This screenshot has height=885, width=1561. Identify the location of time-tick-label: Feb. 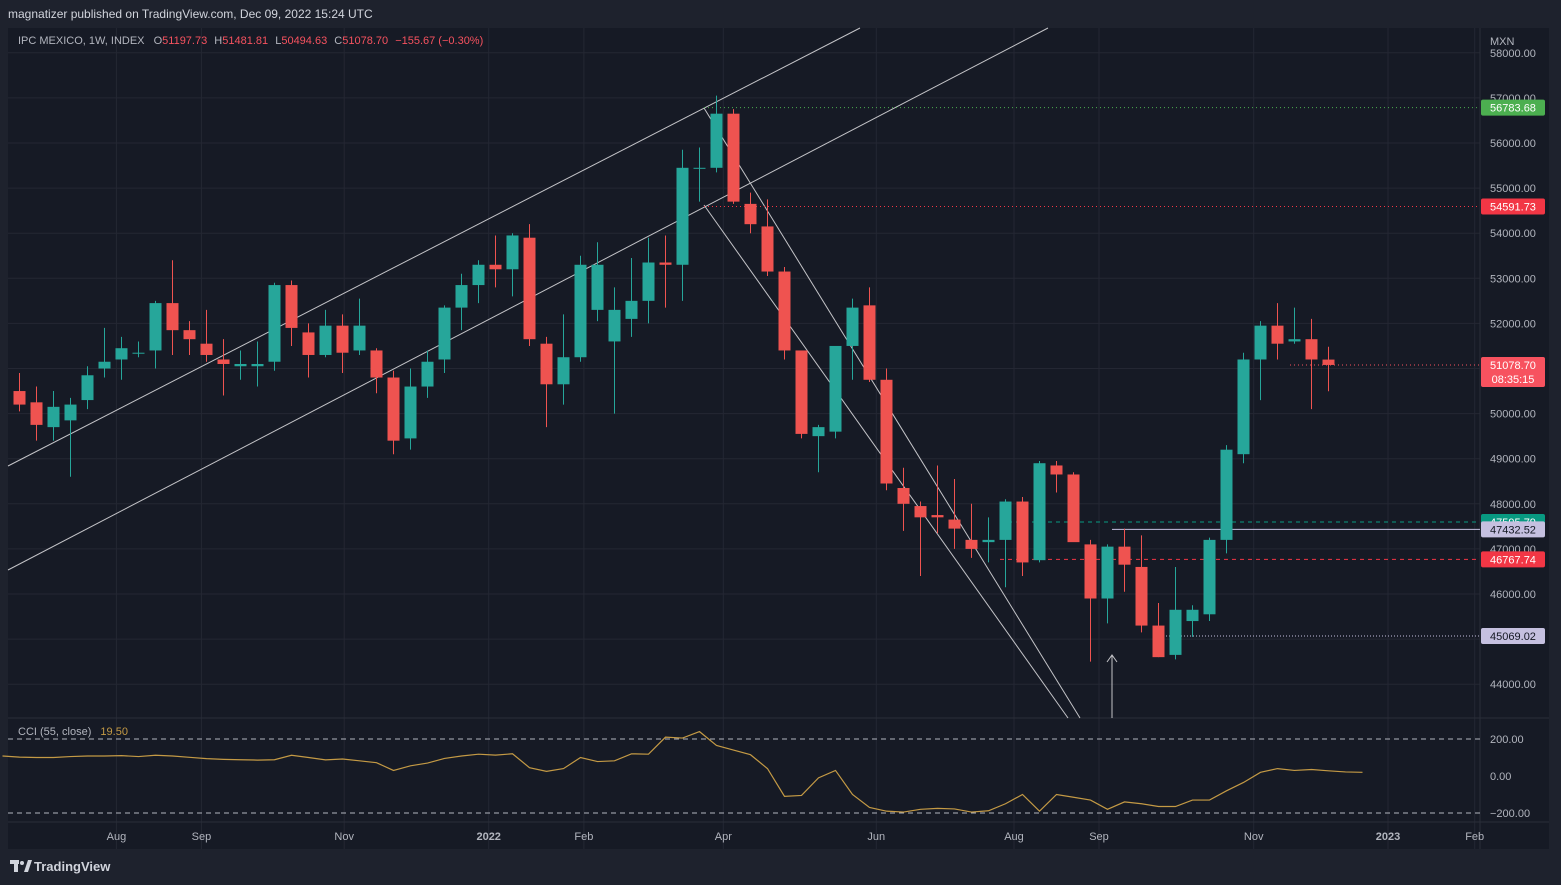
(583, 837).